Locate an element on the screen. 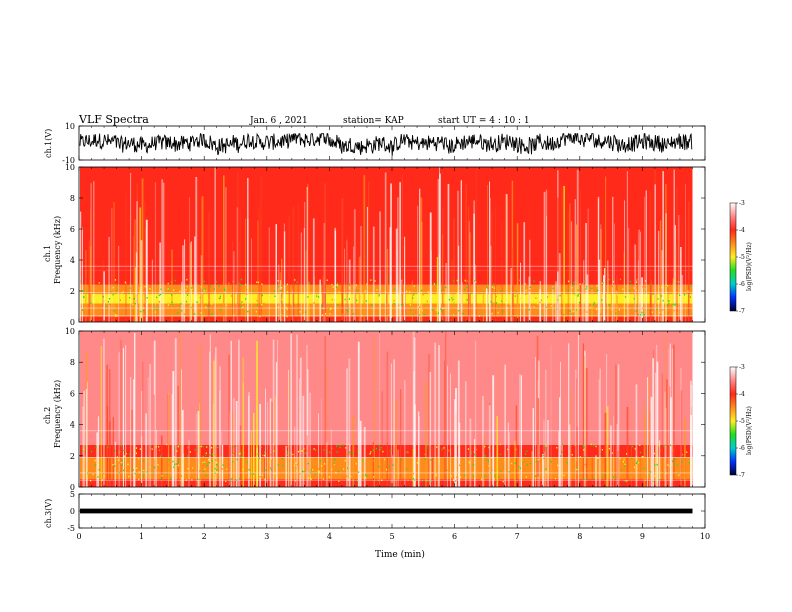 The width and height of the screenshot is (792, 612). x-tick-label: 1 is located at coordinates (141, 536).